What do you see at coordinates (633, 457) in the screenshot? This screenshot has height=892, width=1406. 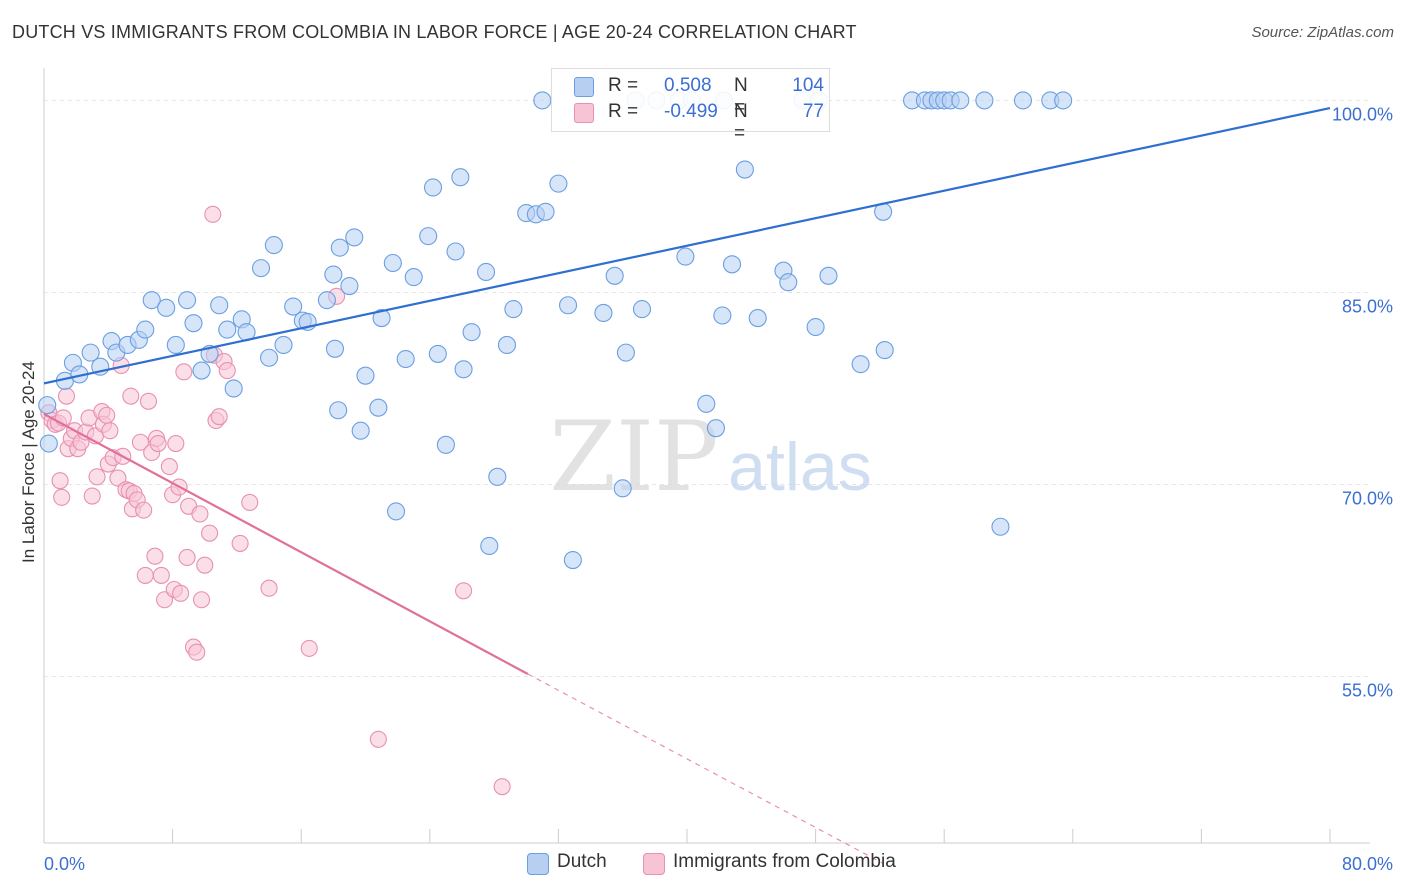 I see `watermark-zip: ZIP` at bounding box center [633, 457].